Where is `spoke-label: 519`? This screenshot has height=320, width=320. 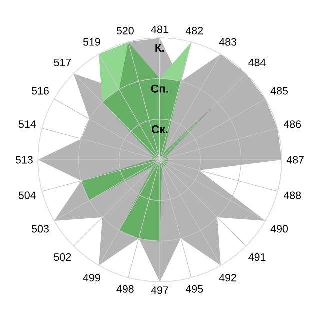 spoke-label: 519 is located at coordinates (91, 42).